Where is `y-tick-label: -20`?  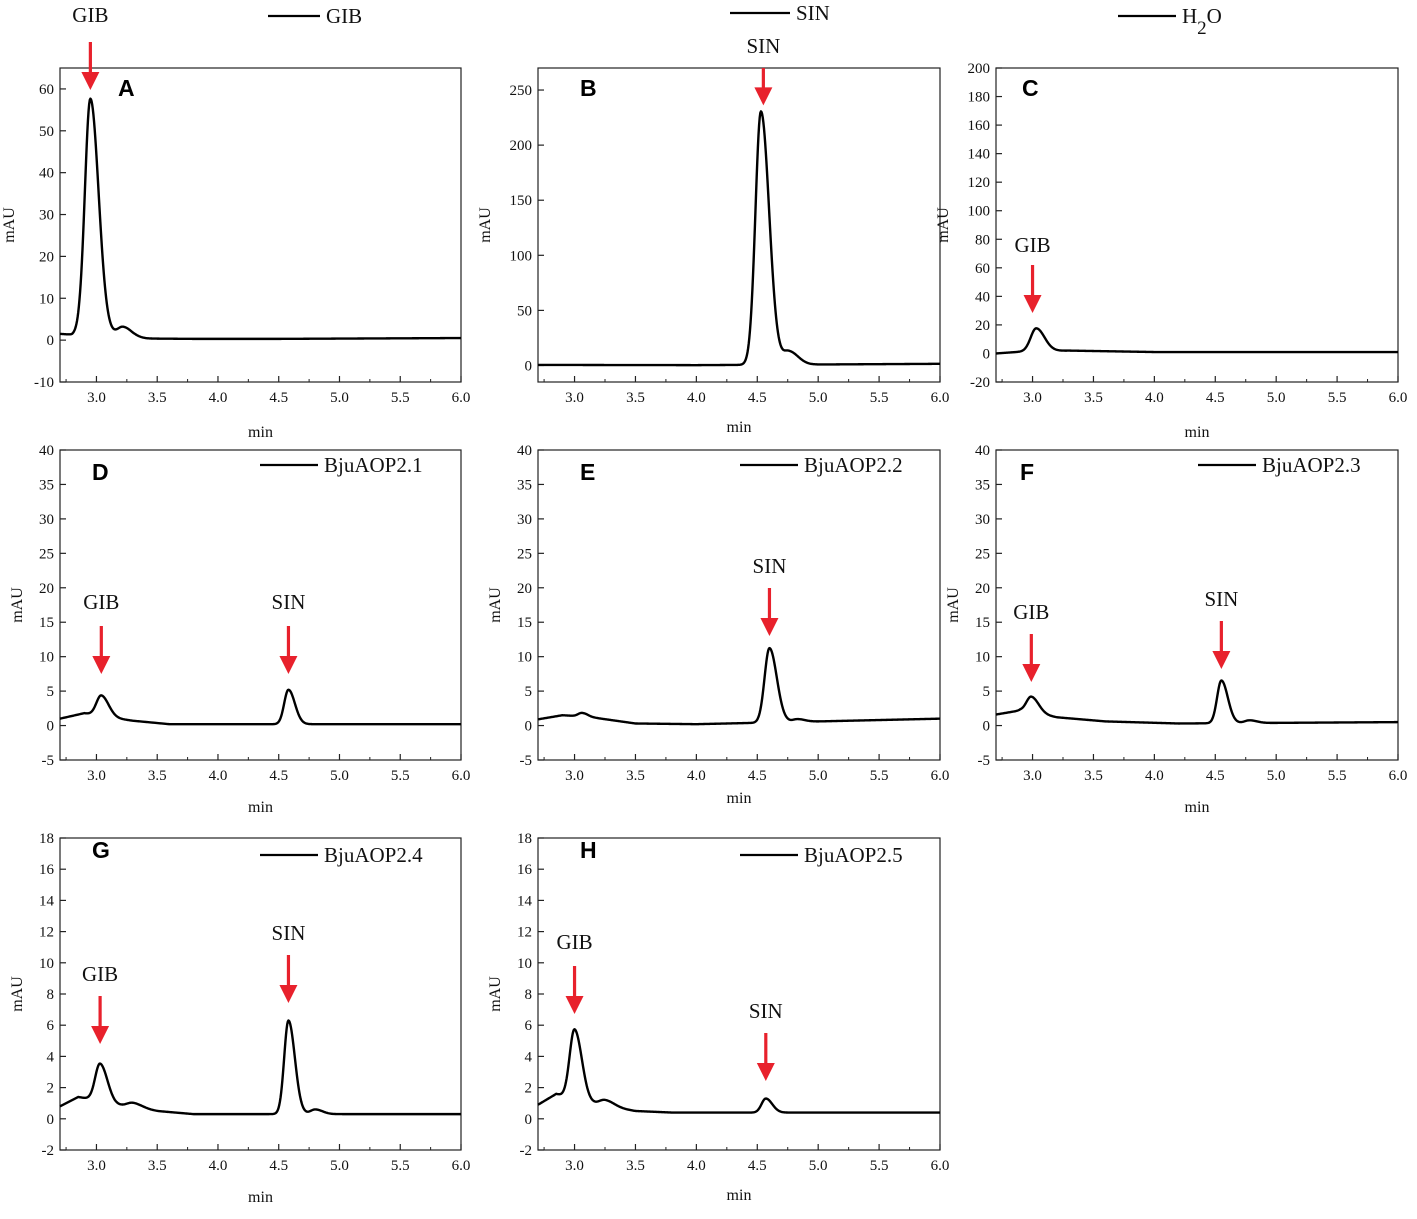
y-tick-label: -20 is located at coordinates (980, 383).